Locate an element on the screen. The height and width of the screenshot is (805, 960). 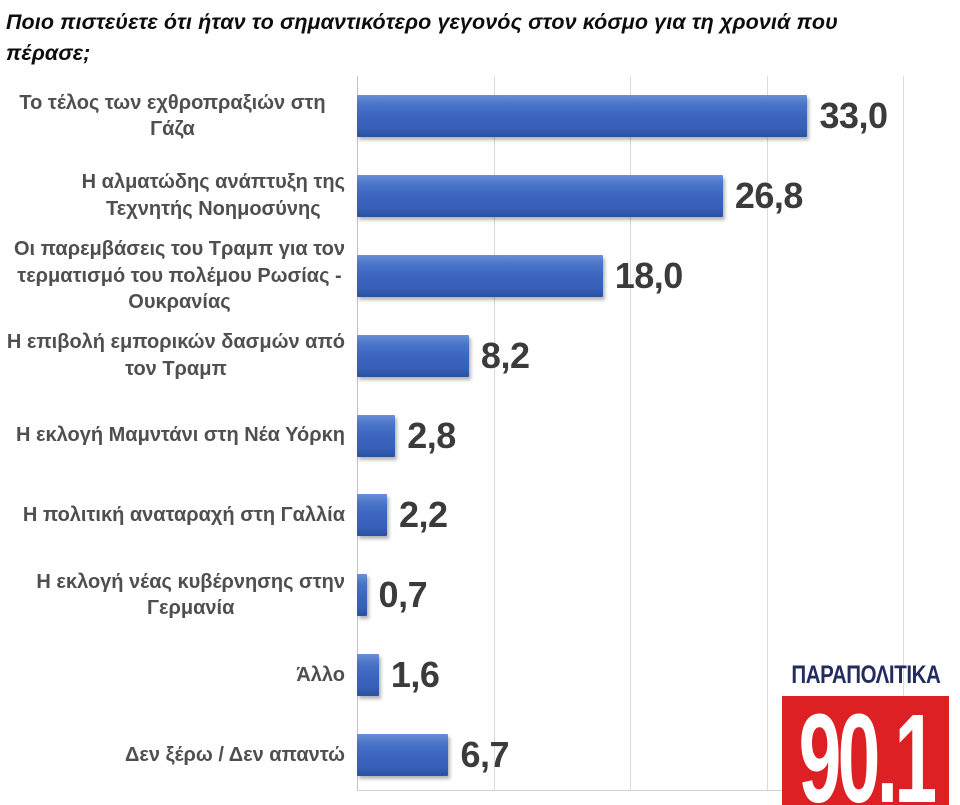
category-label: Η εκλογή Μαμντάνι στη Νέα Υόρκη is located at coordinates (180, 435).